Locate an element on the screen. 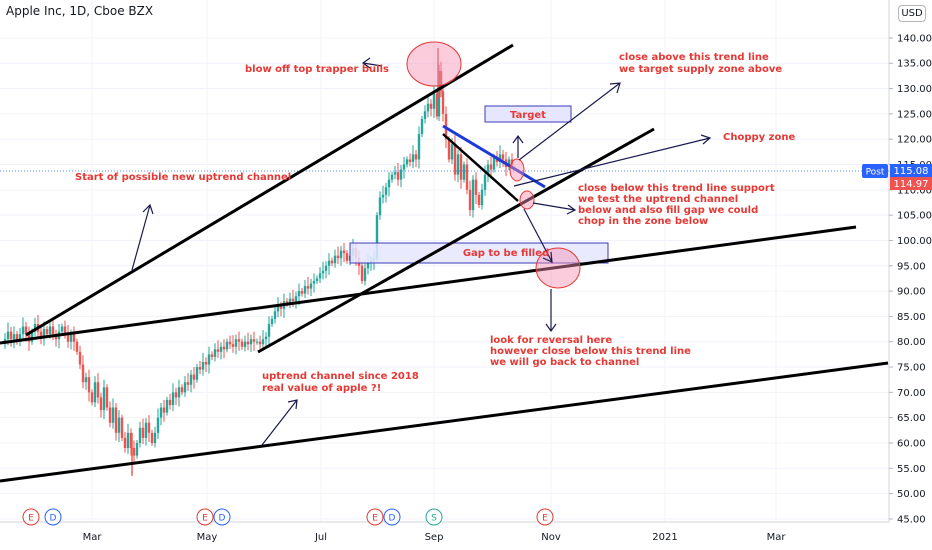 The width and height of the screenshot is (932, 550). event-marker-label: D is located at coordinates (222, 519).